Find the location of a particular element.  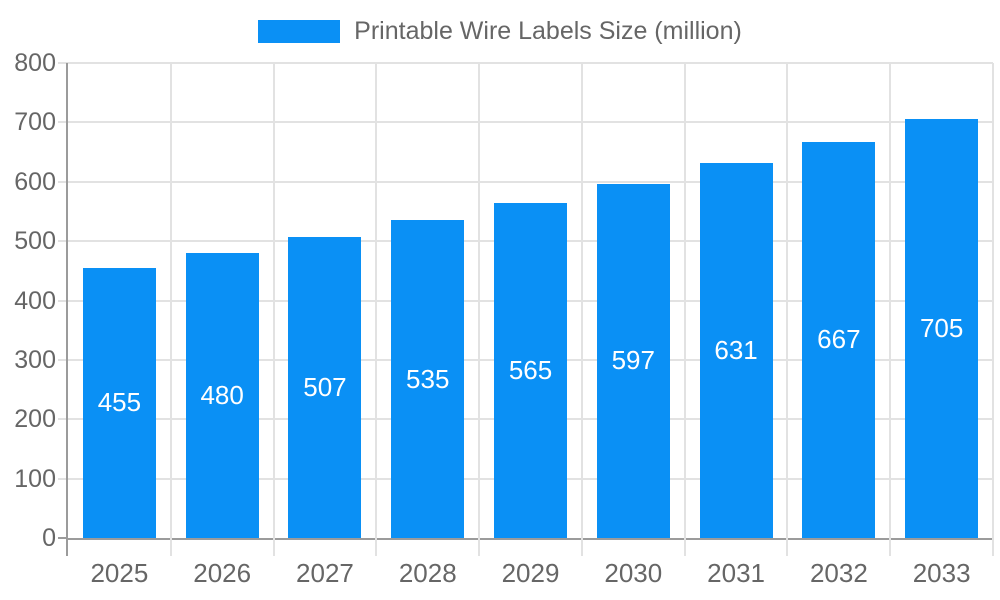

bar-column: 455 is located at coordinates (119, 300).